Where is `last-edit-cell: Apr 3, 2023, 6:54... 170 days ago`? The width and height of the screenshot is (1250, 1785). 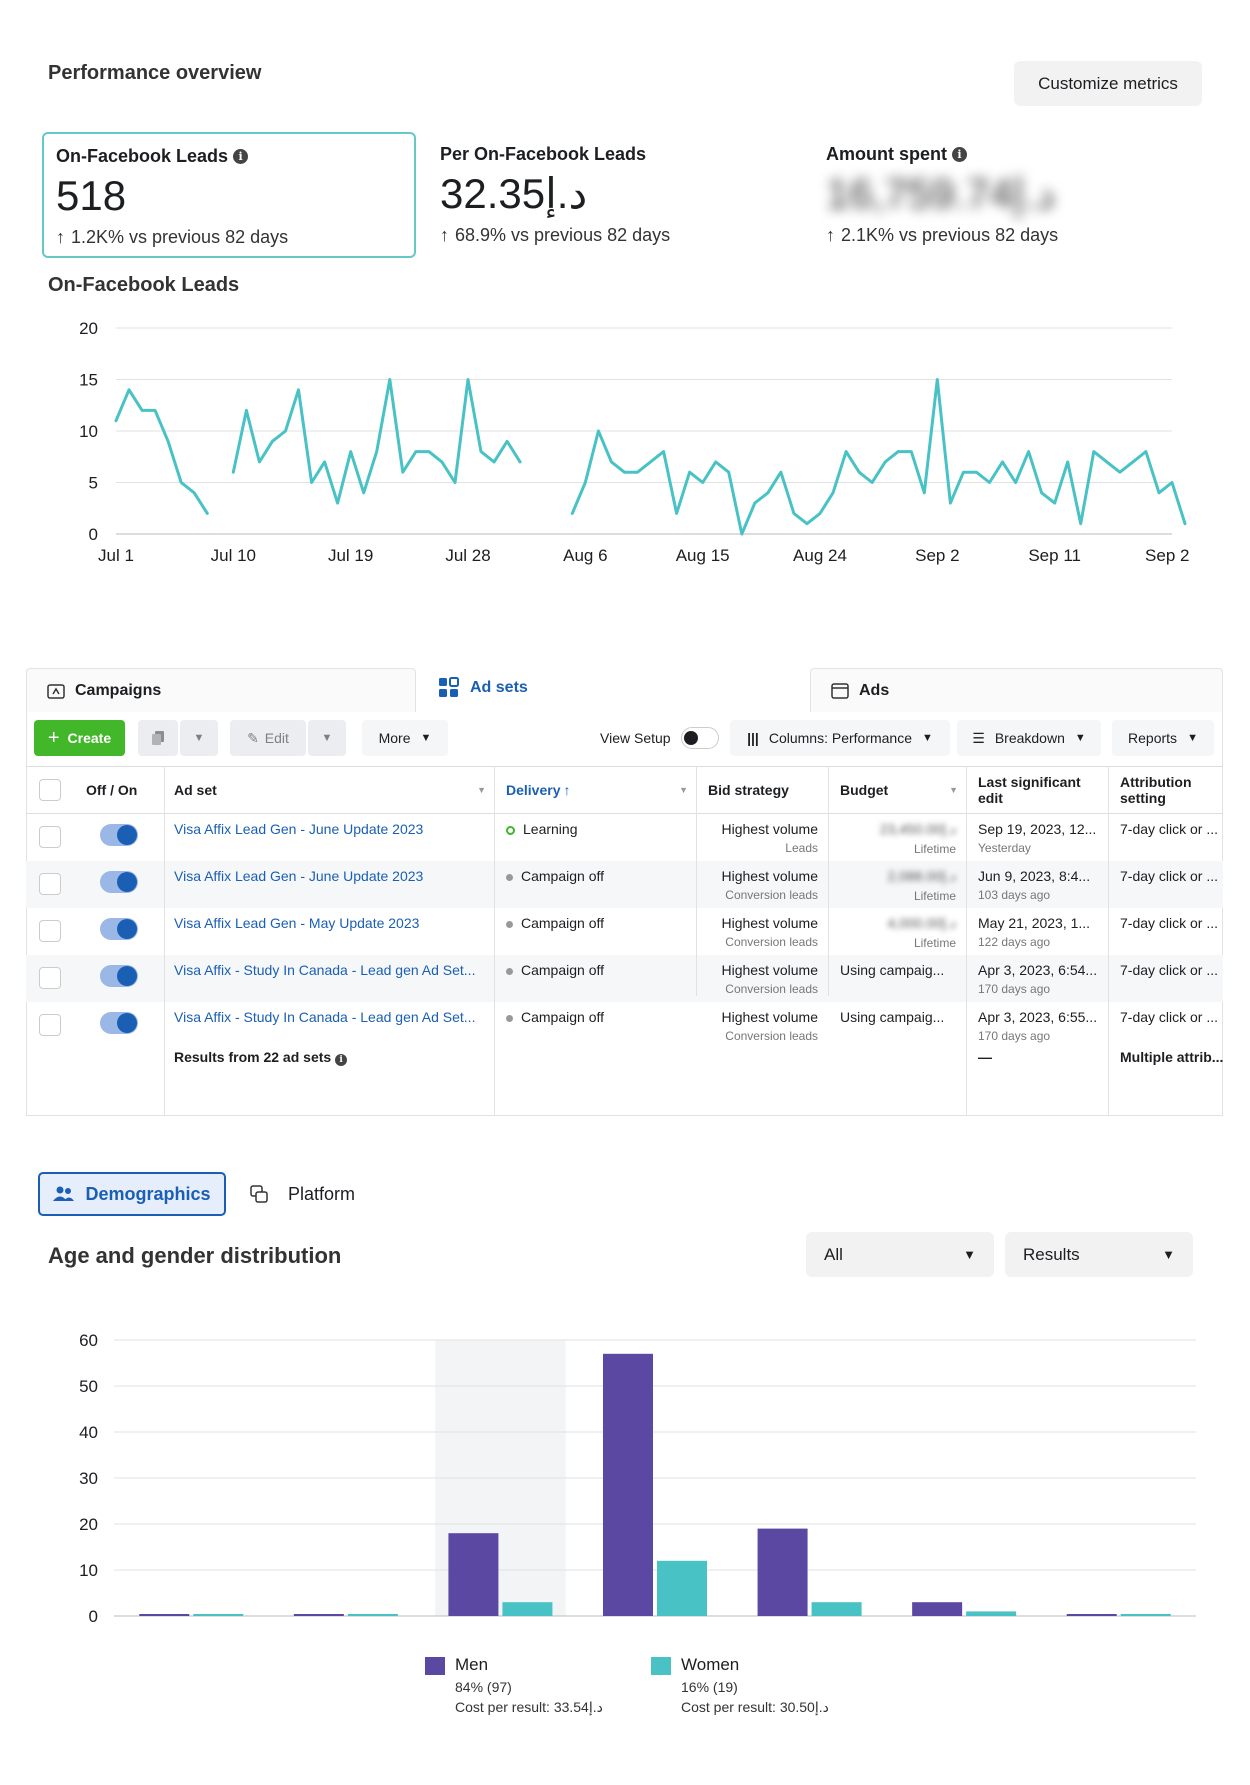
last-edit-cell: Apr 3, 2023, 6:54... 170 days ago is located at coordinates (1038, 978).